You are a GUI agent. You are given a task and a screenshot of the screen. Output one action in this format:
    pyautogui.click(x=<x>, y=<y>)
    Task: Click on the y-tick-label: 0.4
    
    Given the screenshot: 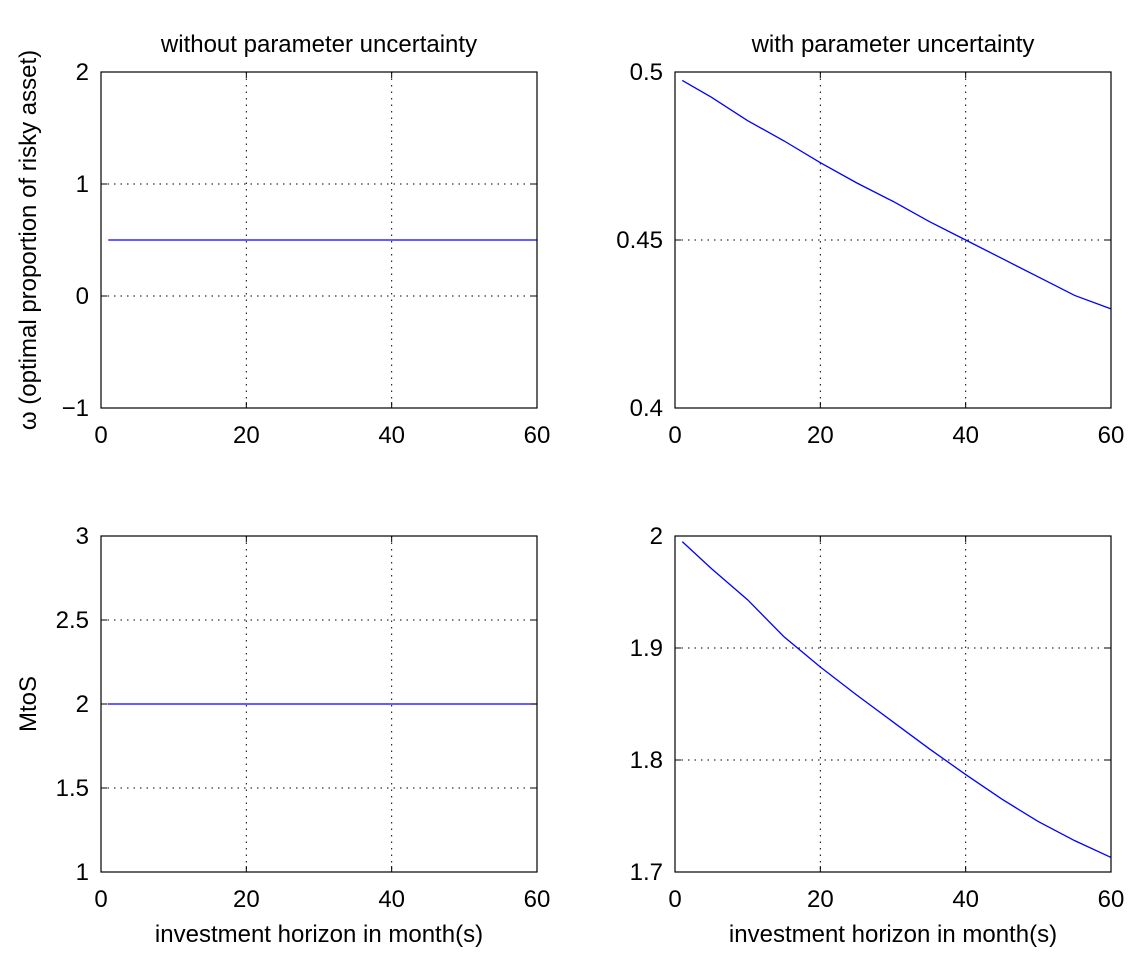 What is the action you would take?
    pyautogui.click(x=646, y=408)
    